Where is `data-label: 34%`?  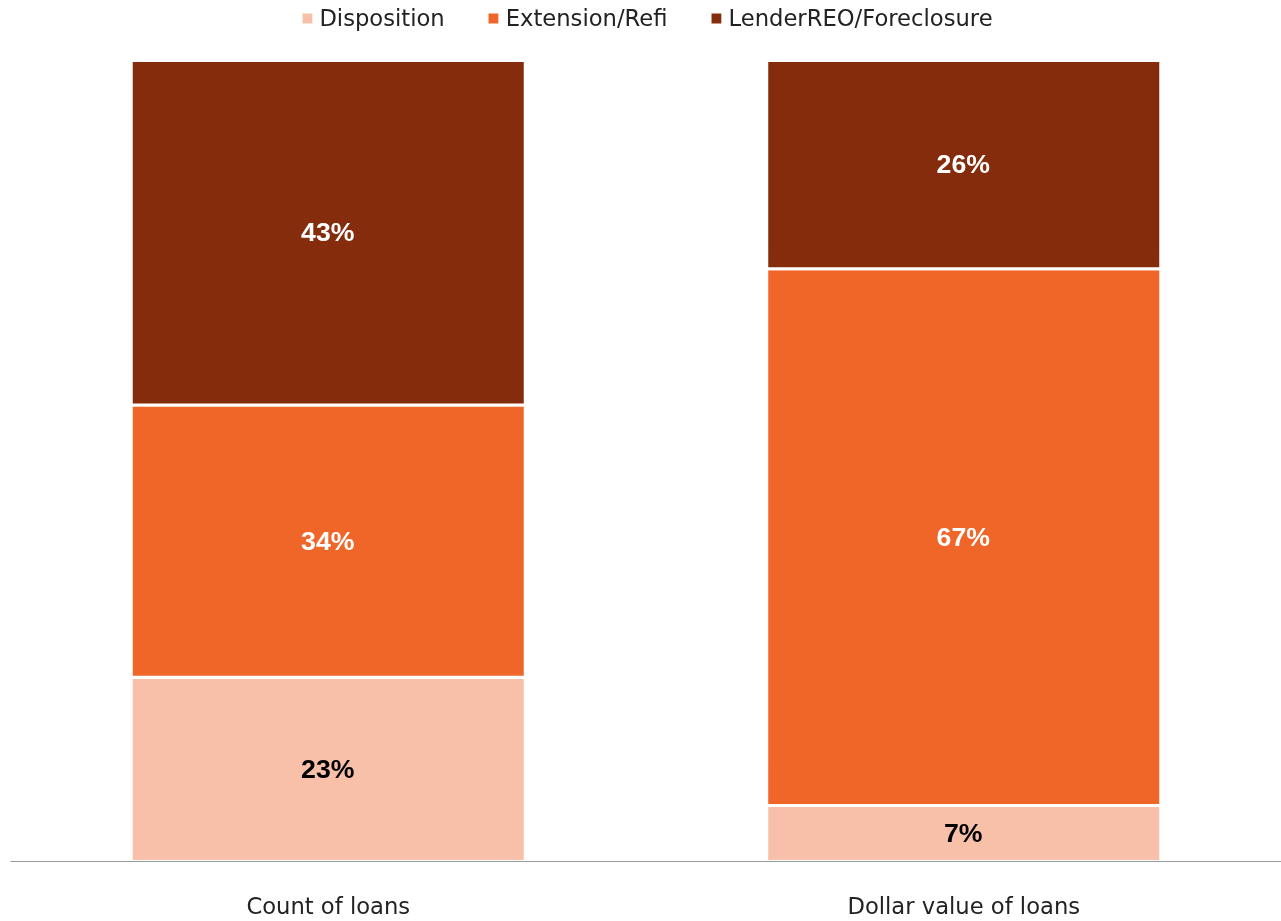 data-label: 34% is located at coordinates (328, 541).